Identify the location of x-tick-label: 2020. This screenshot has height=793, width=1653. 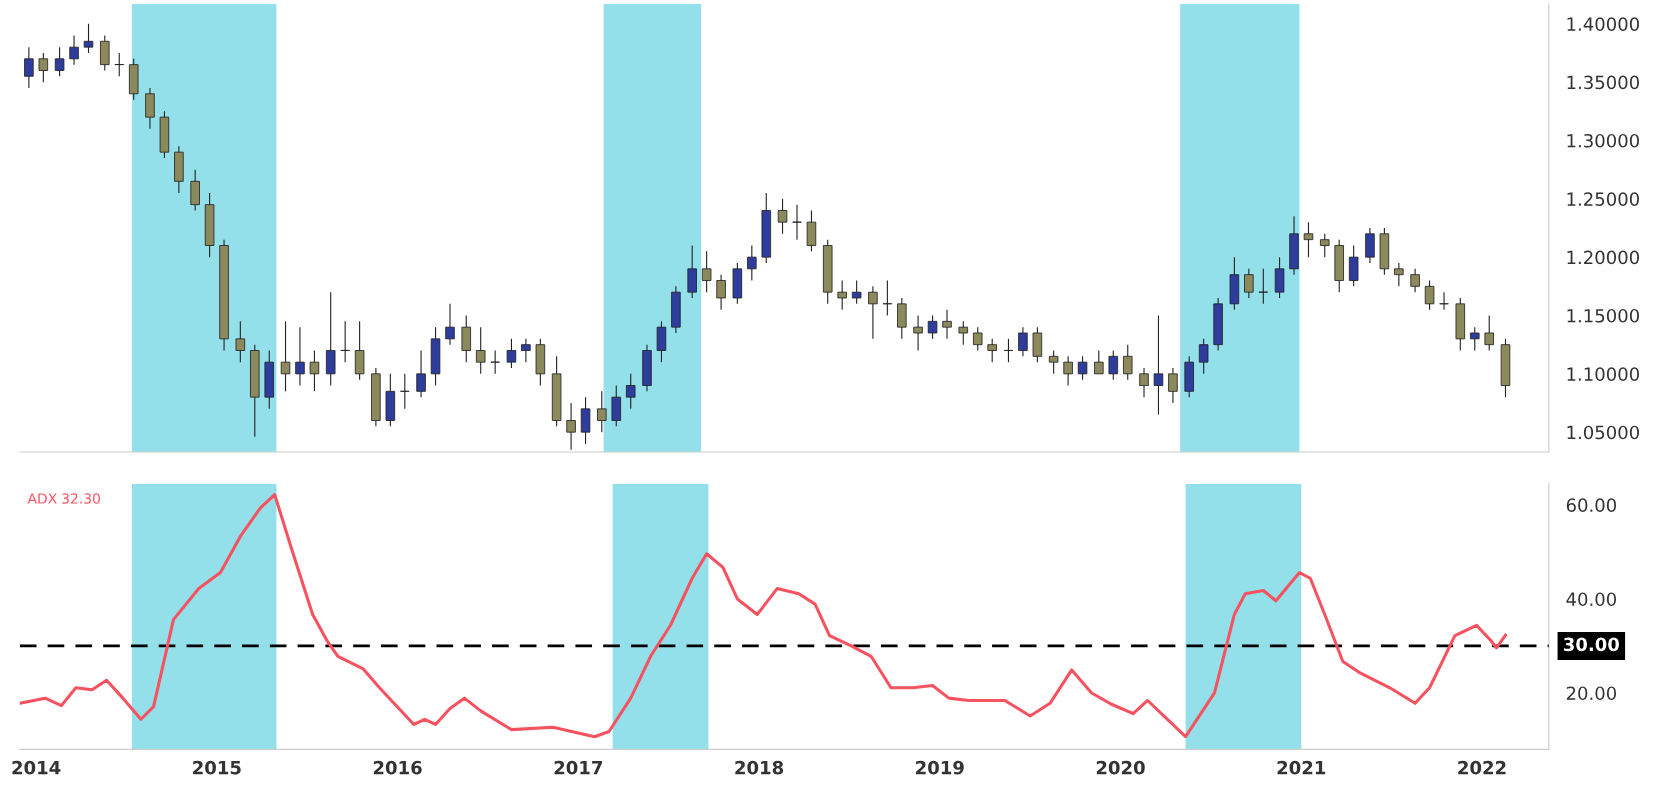
(1120, 767).